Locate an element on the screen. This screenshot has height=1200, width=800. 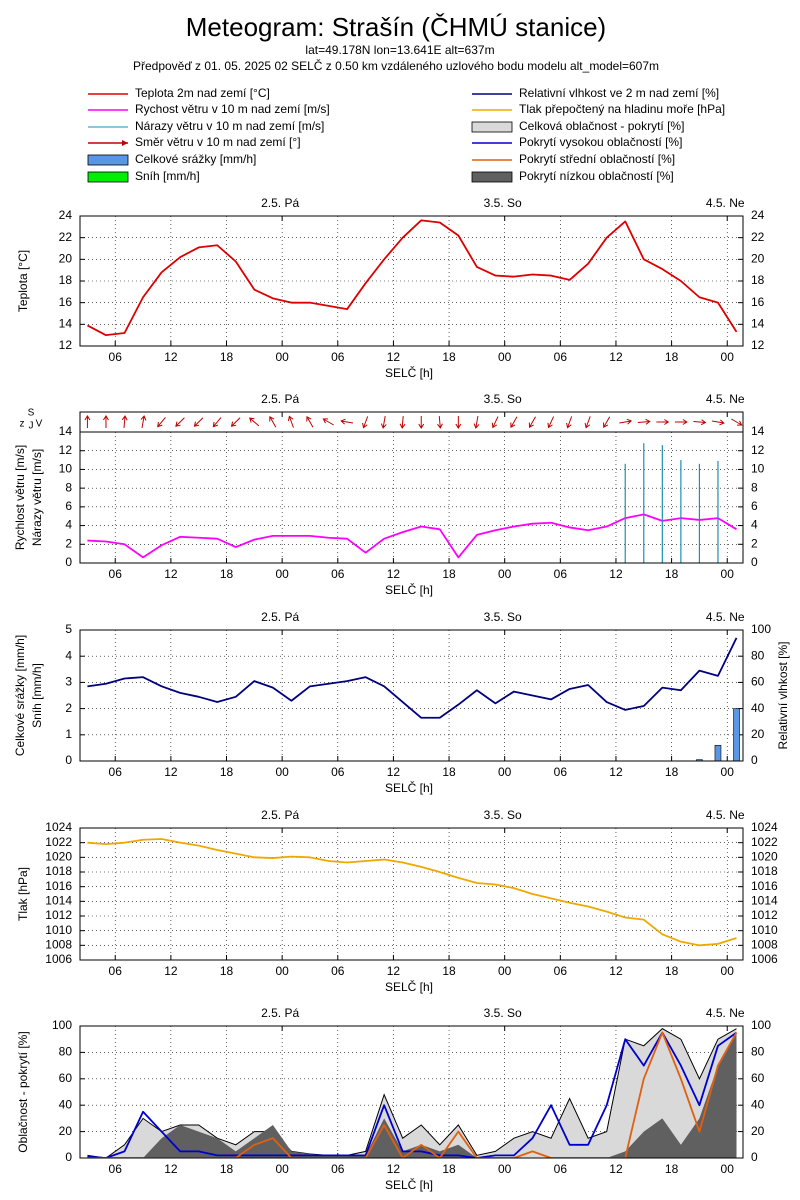
y2-tick-label: 16 is located at coordinates (758, 302).